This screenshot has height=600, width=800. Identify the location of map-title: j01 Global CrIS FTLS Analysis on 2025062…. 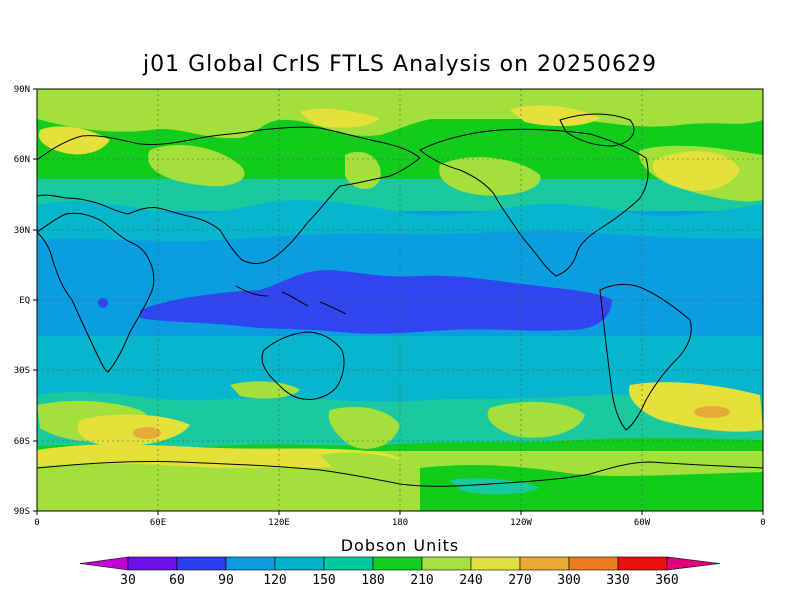
(400, 64).